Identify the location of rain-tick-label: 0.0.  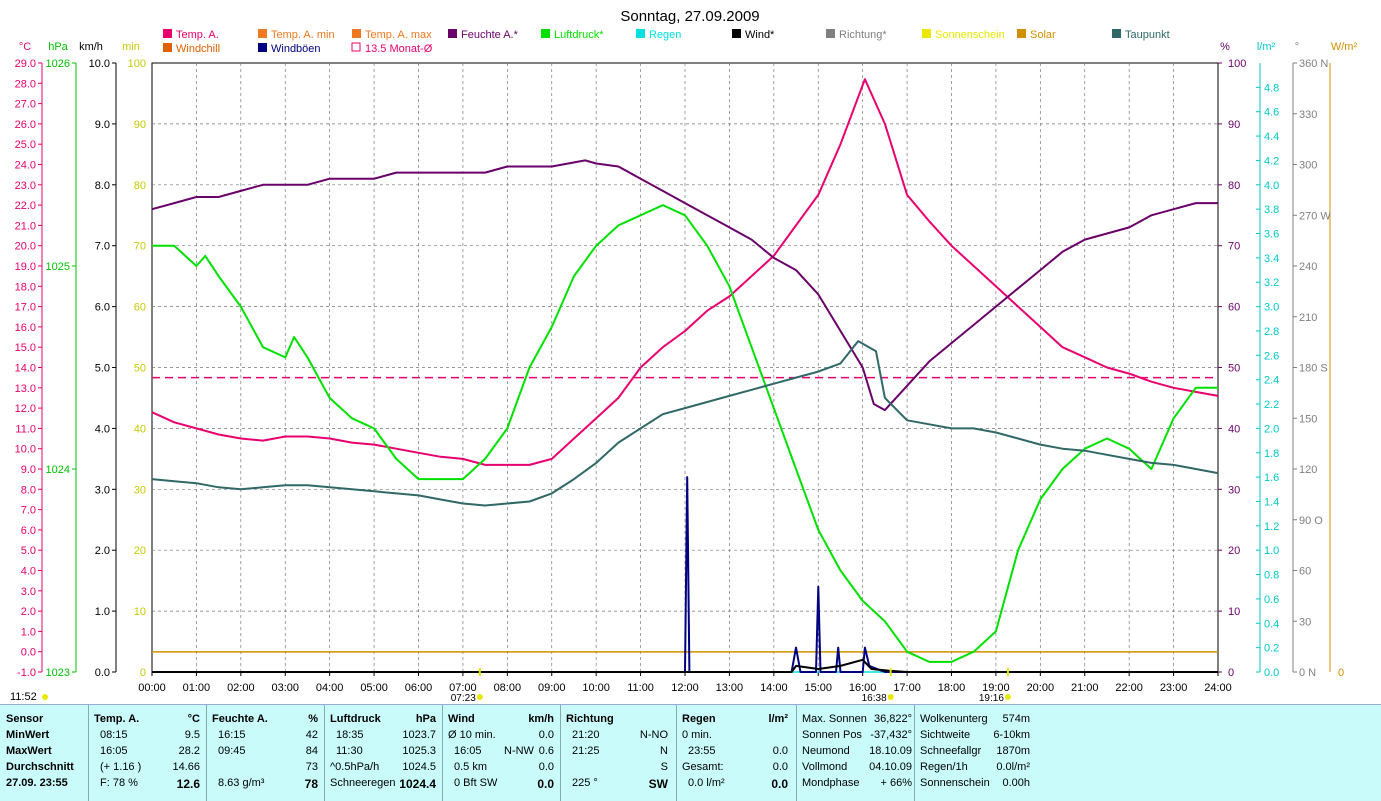
(1271, 673).